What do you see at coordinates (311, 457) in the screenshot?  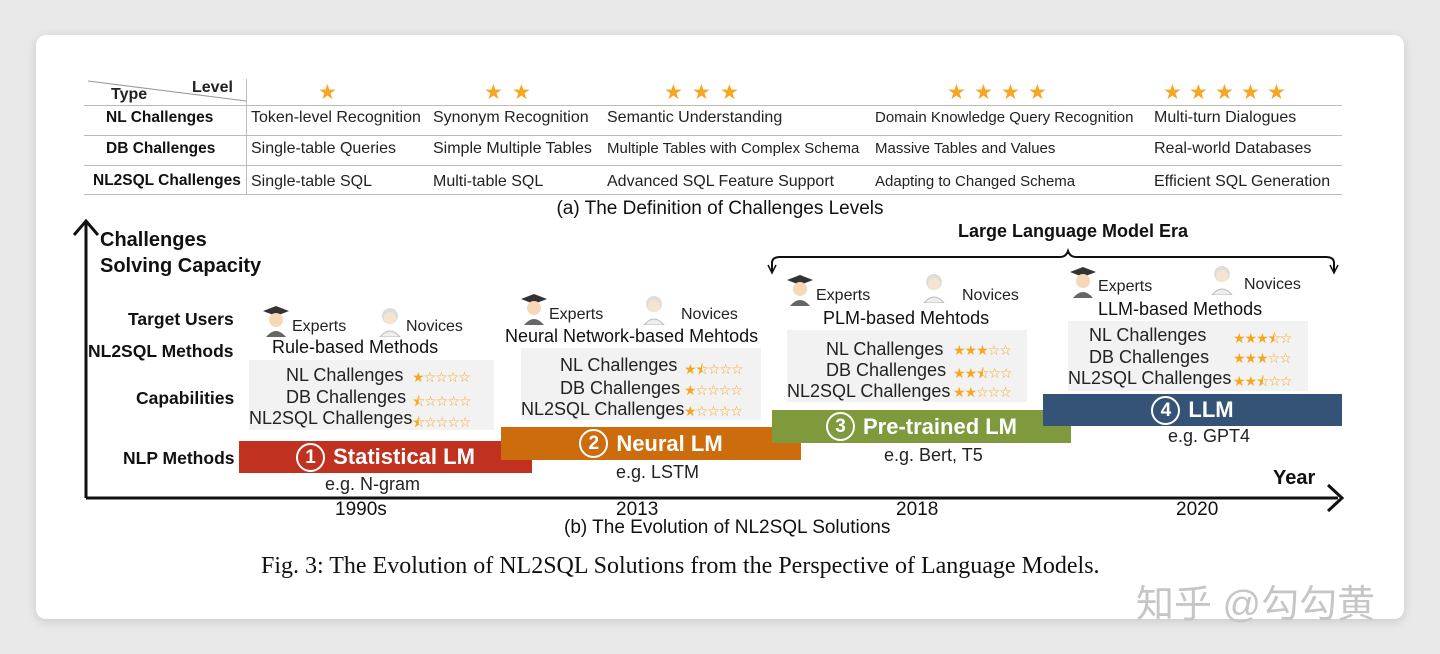 I see `era1-number: 1` at bounding box center [311, 457].